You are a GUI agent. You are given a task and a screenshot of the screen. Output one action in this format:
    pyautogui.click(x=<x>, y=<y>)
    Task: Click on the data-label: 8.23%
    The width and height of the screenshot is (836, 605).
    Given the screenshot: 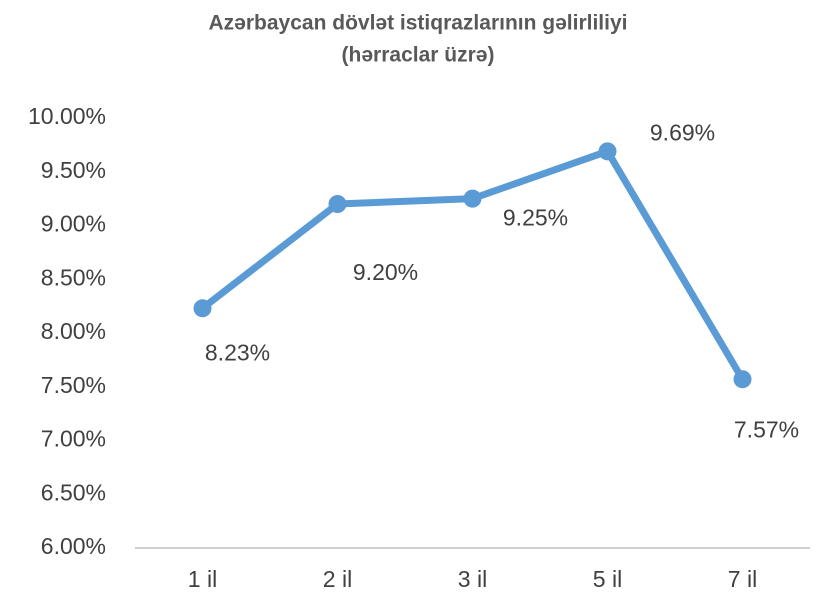 What is the action you would take?
    pyautogui.click(x=237, y=352)
    